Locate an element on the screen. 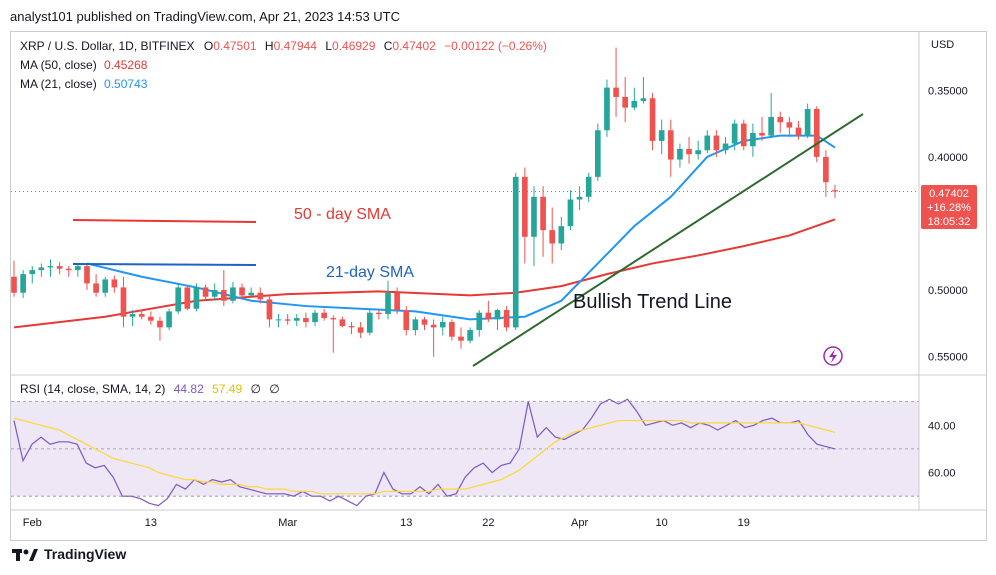  footer: TradingView is located at coordinates (69, 554).